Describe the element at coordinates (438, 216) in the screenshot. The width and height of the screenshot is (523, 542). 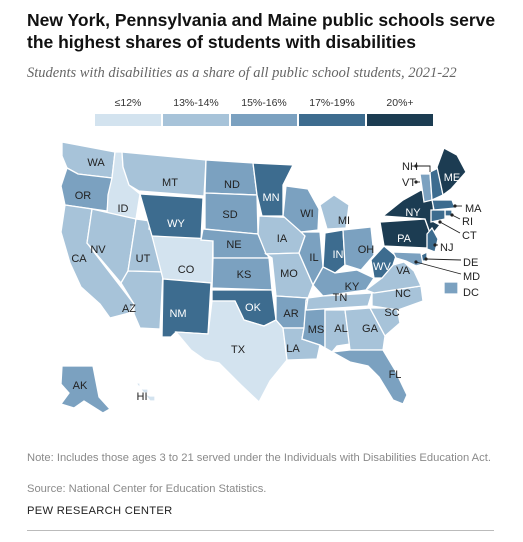
I see `state-shape-ct` at that location.